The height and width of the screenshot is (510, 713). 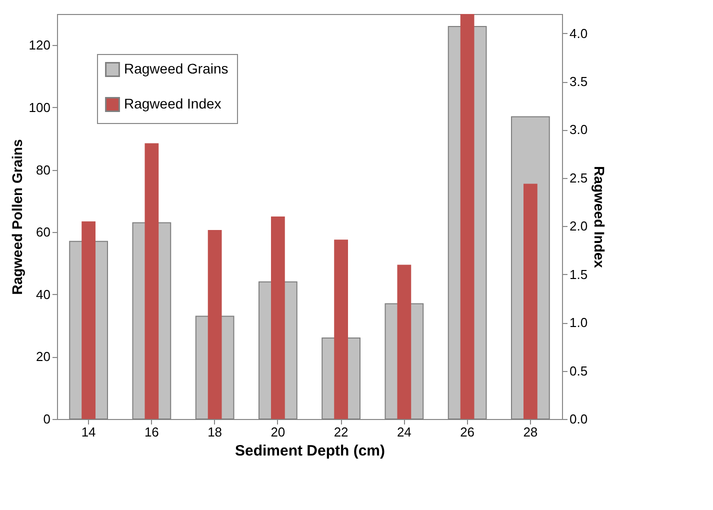 I want to click on y2-tick-label: 1.0, so click(x=579, y=322).